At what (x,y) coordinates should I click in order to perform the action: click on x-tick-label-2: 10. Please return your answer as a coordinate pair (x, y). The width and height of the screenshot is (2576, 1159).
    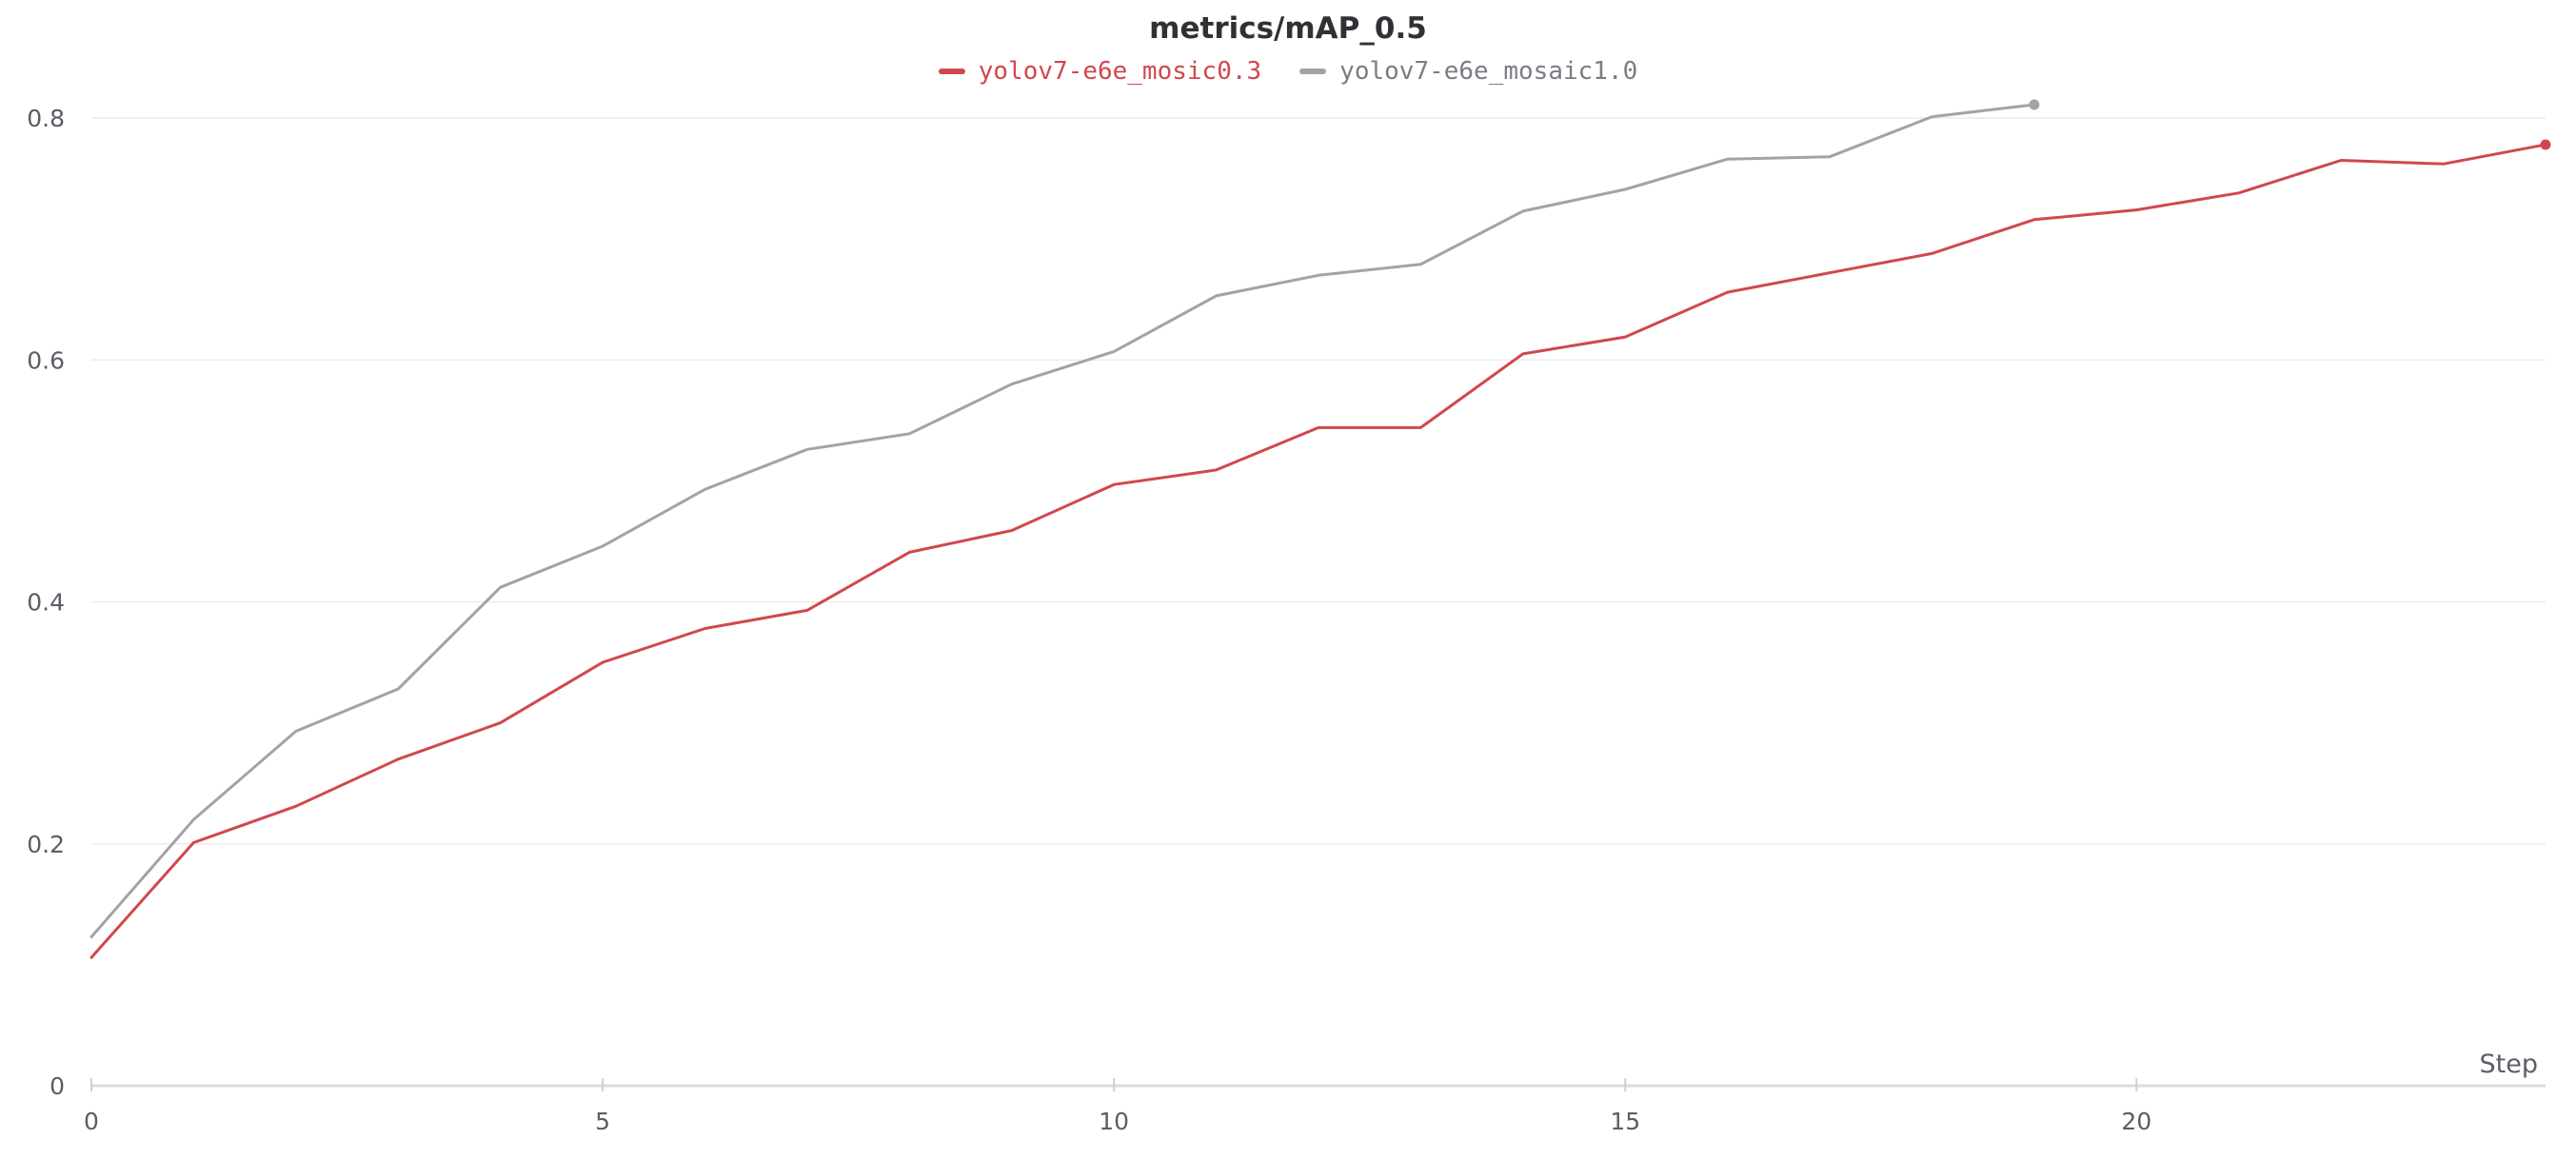
    Looking at the image, I should click on (1114, 1121).